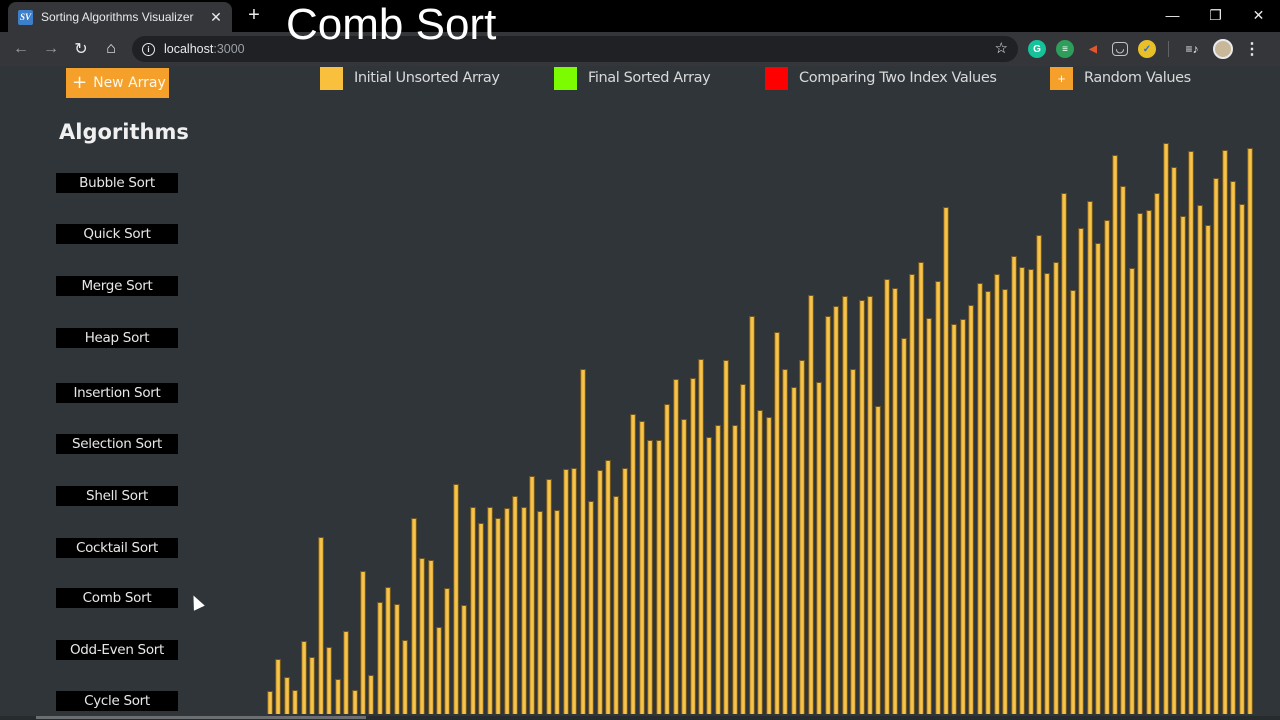  I want to click on home-button: ⌂, so click(111, 48).